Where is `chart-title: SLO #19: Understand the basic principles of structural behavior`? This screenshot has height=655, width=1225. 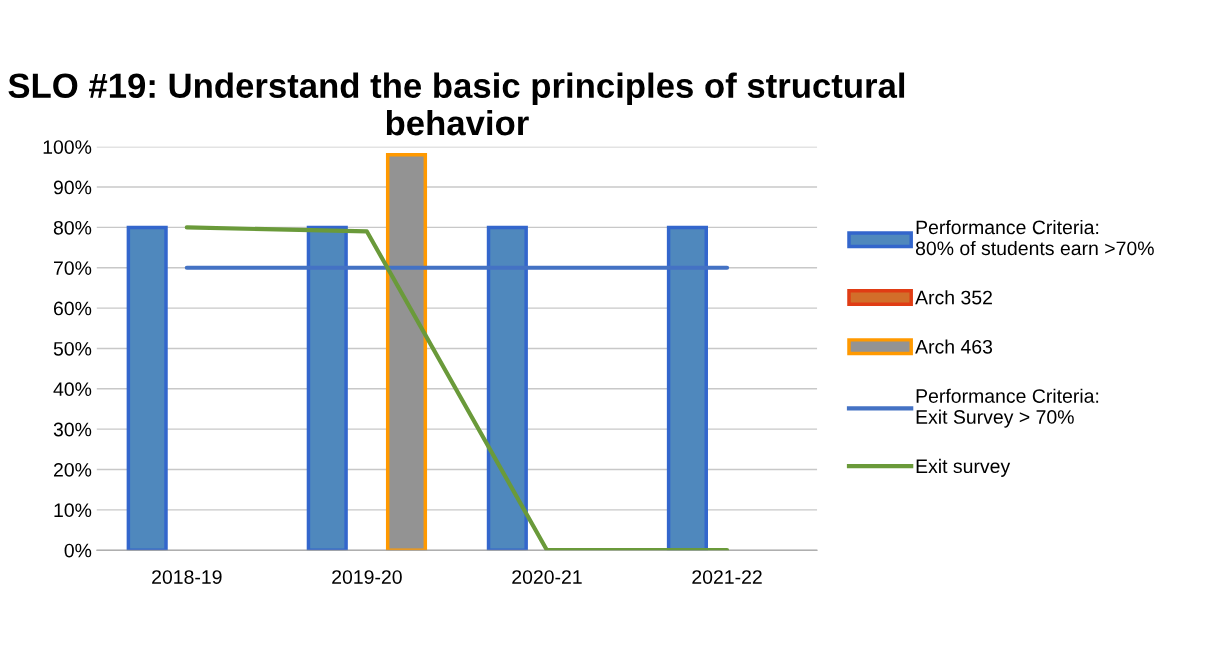 chart-title: SLO #19: Understand the basic principles of structural behavior is located at coordinates (456, 104).